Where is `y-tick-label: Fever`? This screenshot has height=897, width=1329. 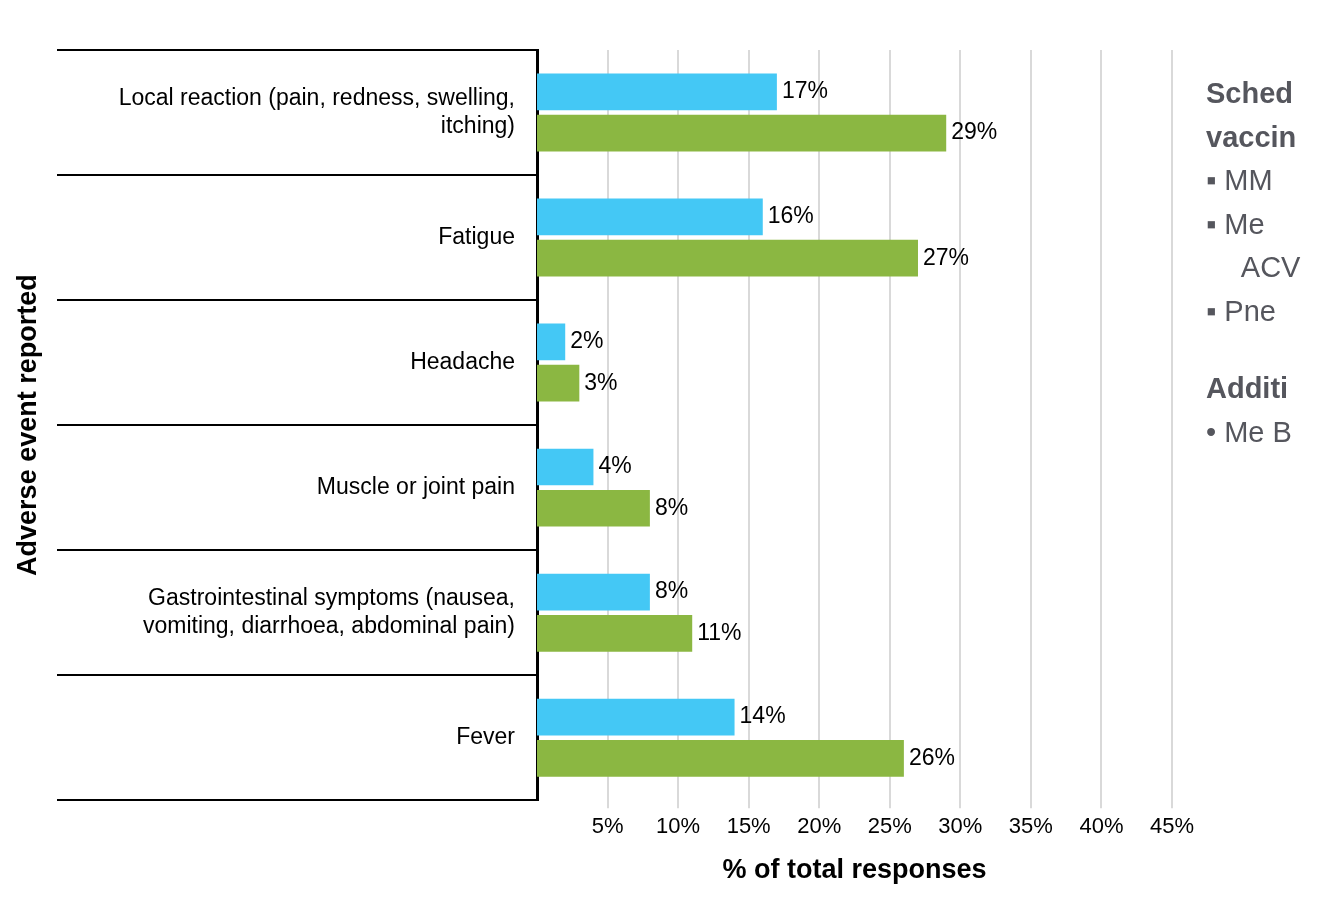
y-tick-label: Fever is located at coordinates (486, 736).